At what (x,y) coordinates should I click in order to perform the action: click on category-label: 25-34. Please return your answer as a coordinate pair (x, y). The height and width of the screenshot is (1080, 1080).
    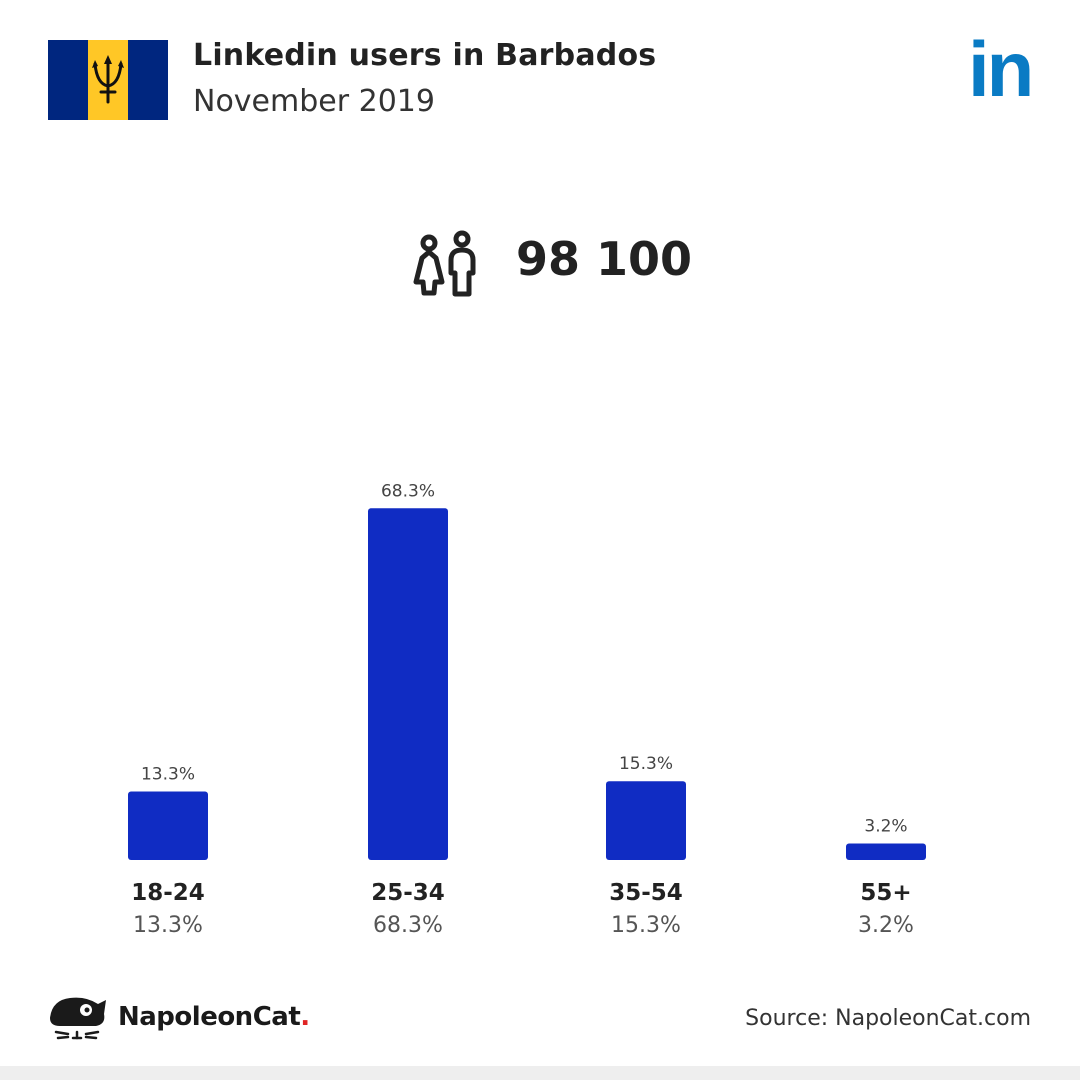
    Looking at the image, I should click on (408, 893).